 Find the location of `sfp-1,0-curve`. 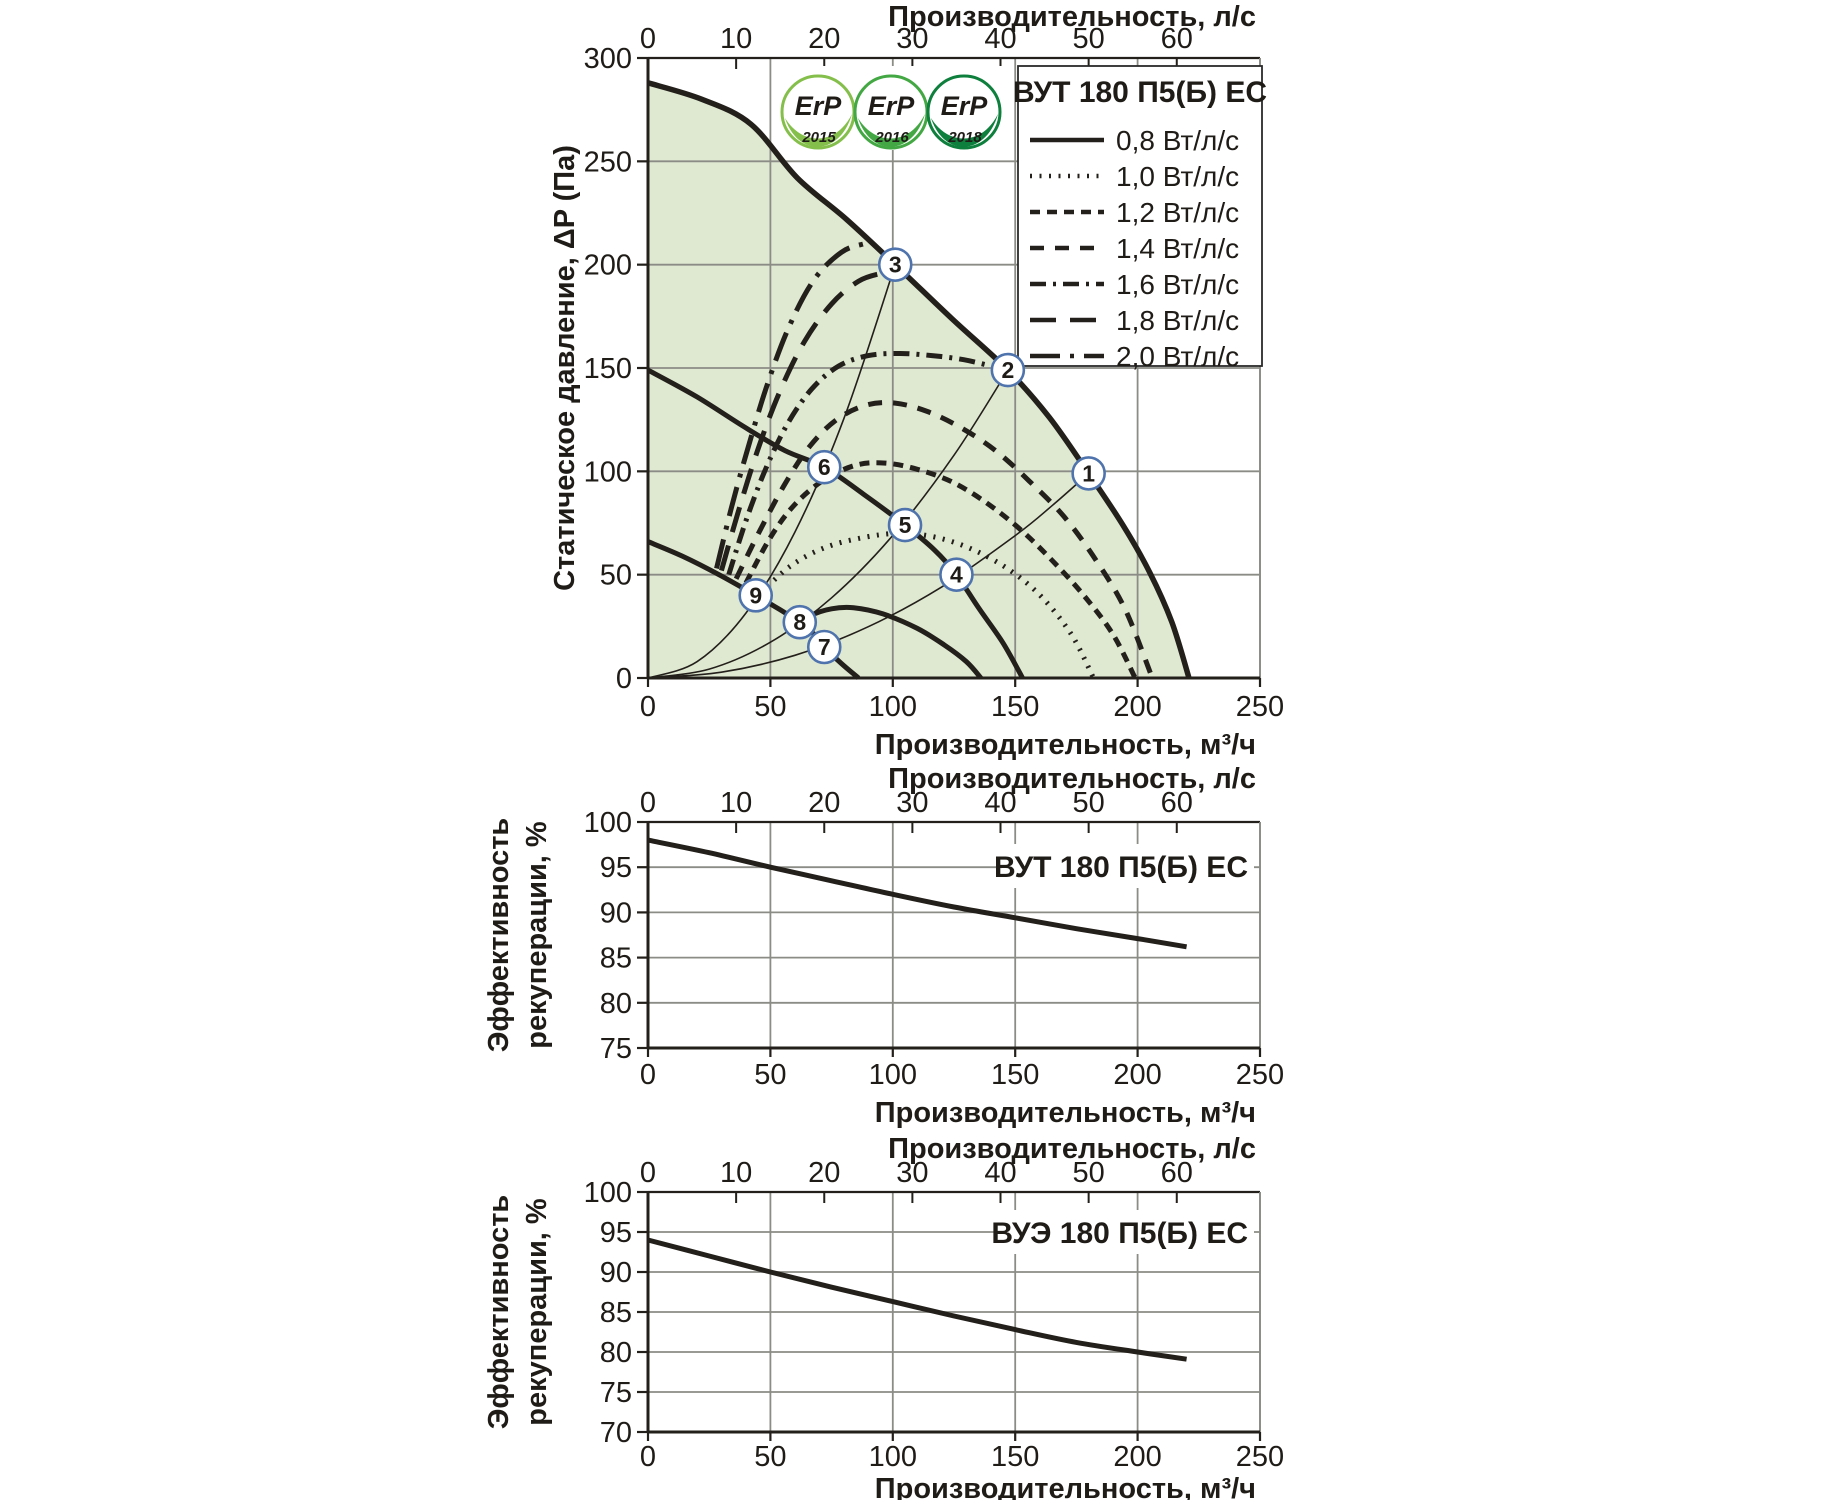

sfp-1,0-curve is located at coordinates (927, 605).